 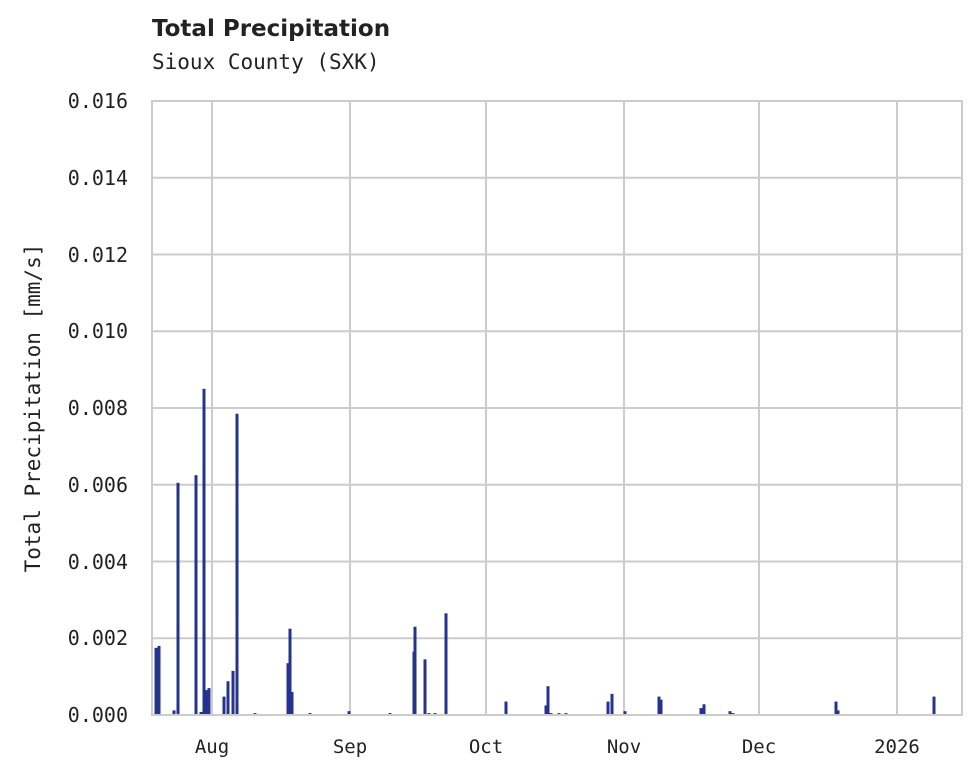 What do you see at coordinates (97, 484) in the screenshot?
I see `y-tick-label: 0.006` at bounding box center [97, 484].